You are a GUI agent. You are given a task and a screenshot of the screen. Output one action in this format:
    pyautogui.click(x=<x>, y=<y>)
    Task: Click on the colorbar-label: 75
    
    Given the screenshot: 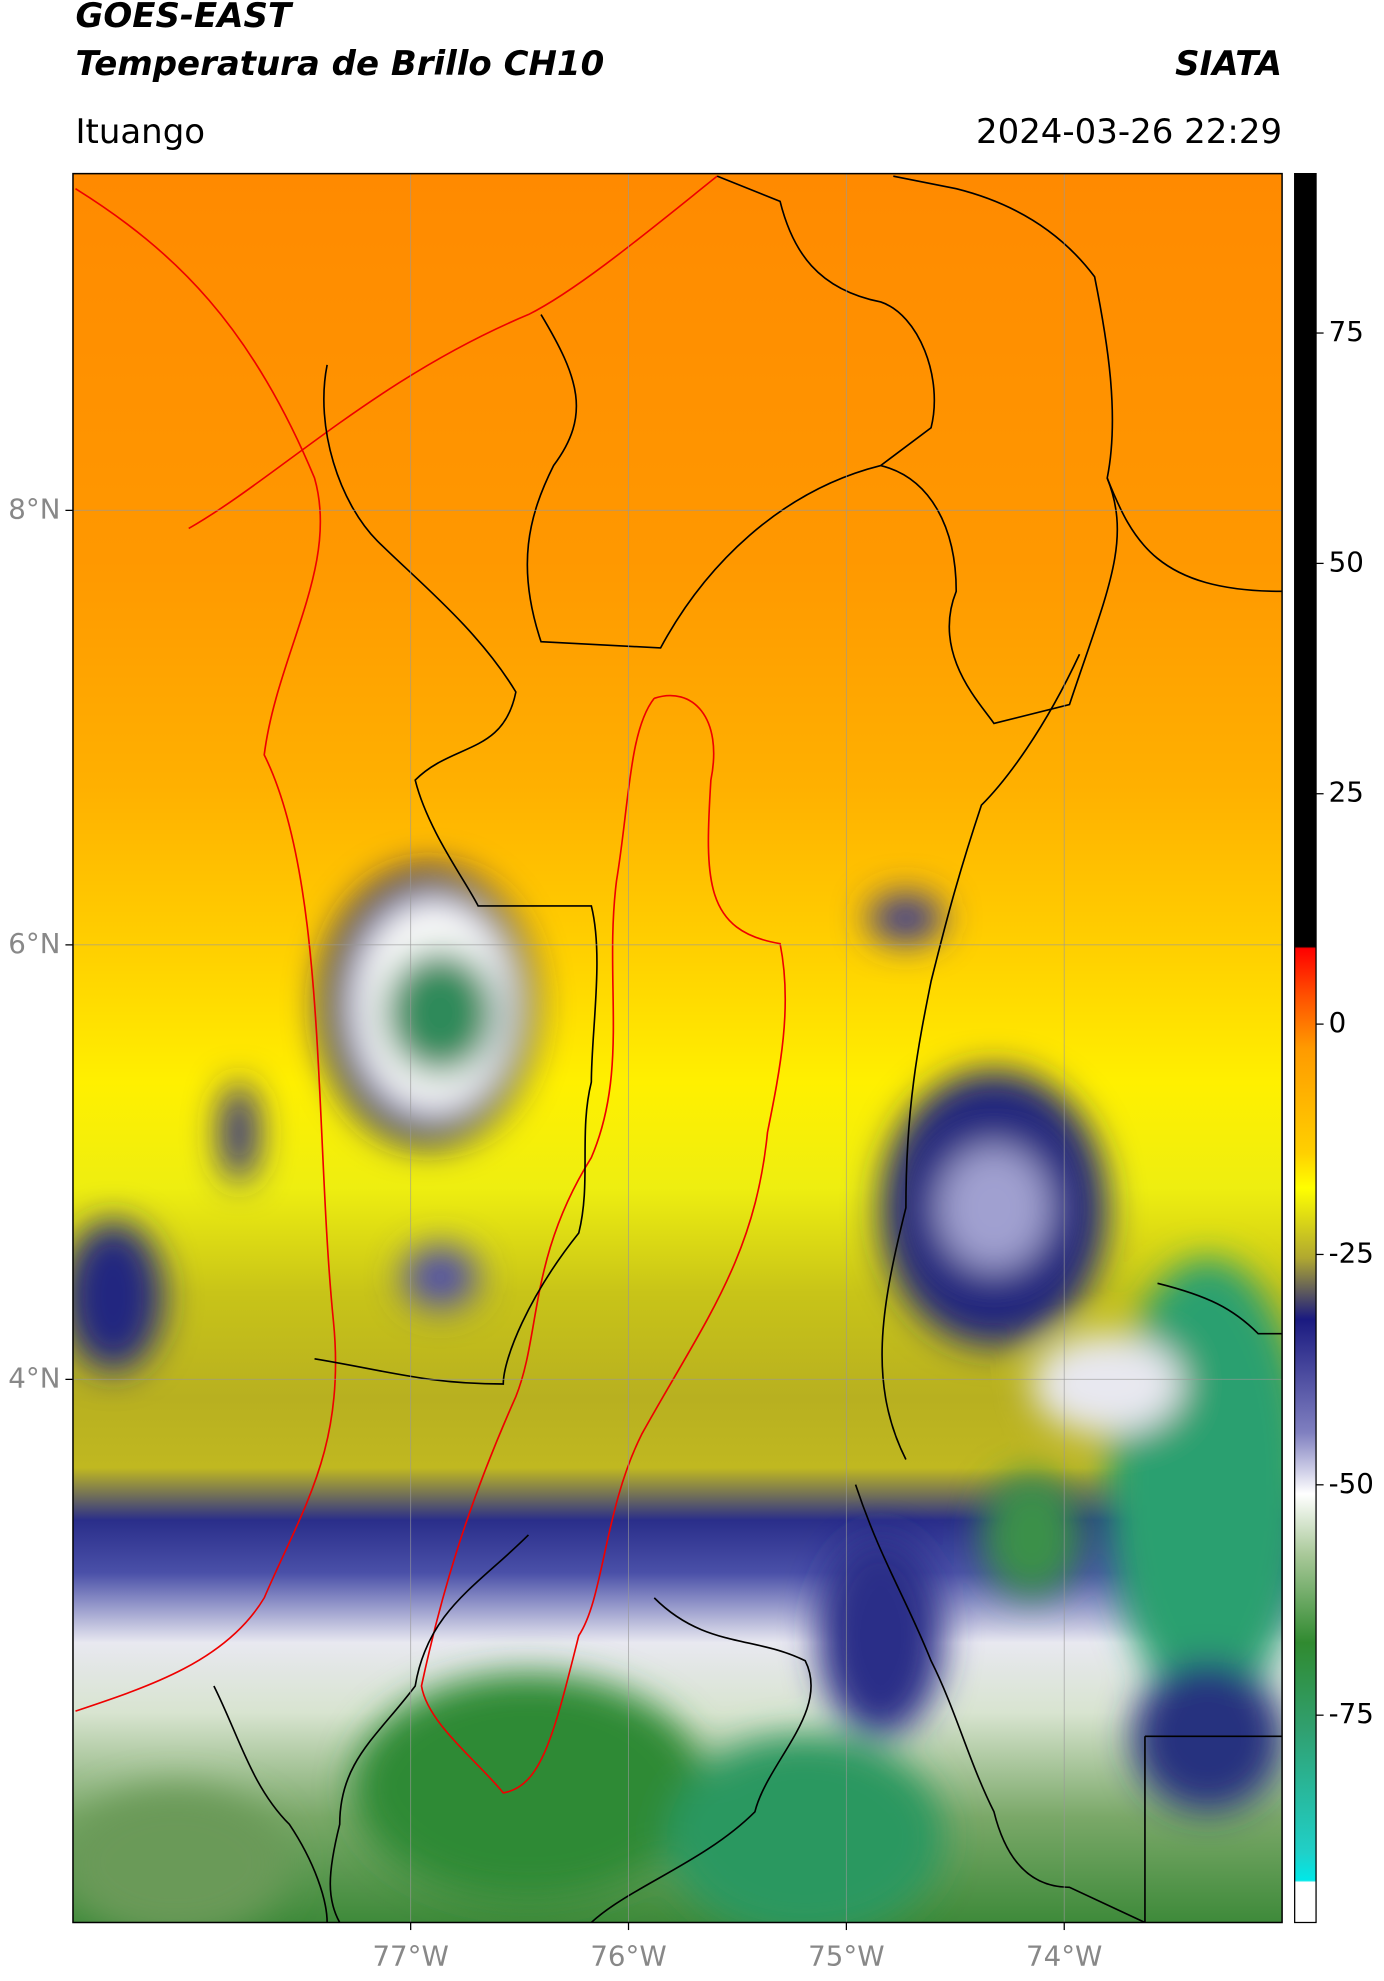 What is the action you would take?
    pyautogui.click(x=1346, y=331)
    